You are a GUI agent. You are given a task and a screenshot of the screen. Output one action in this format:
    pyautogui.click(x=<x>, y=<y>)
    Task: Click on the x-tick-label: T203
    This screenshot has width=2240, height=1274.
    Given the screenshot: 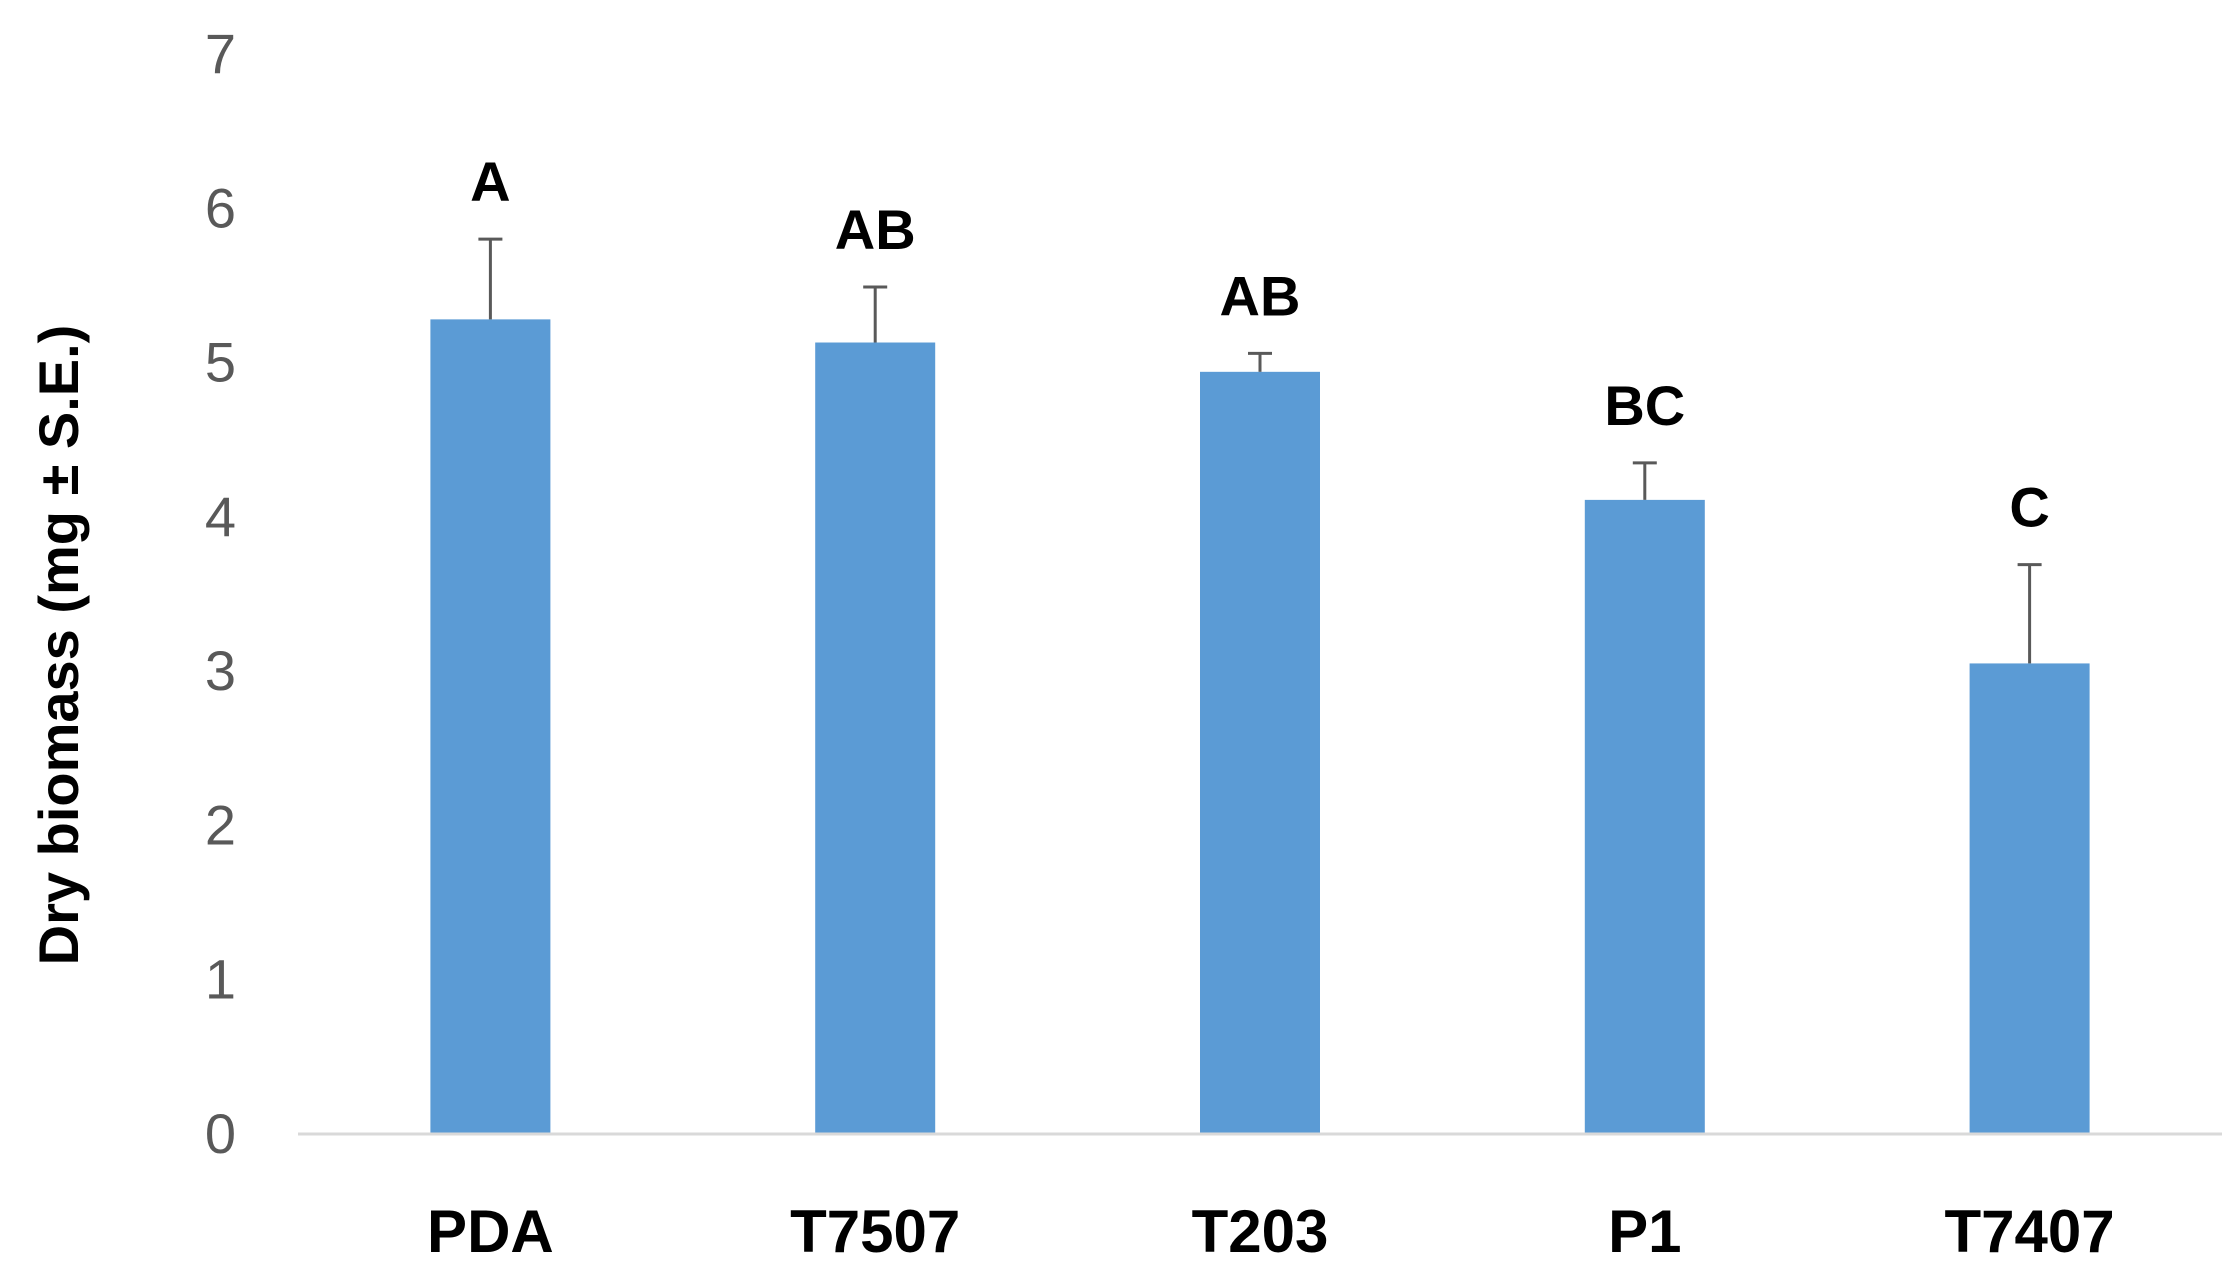 What is the action you would take?
    pyautogui.click(x=1260, y=1231)
    